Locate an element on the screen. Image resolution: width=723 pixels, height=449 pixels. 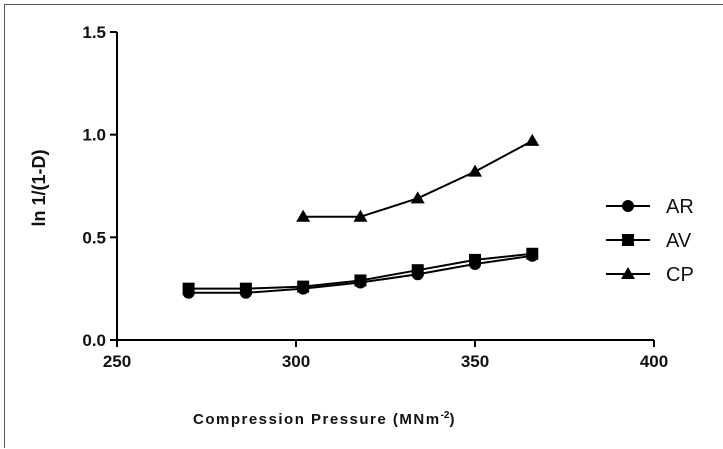
y-axis-title: ln 1/(1-D) is located at coordinates (39, 187).